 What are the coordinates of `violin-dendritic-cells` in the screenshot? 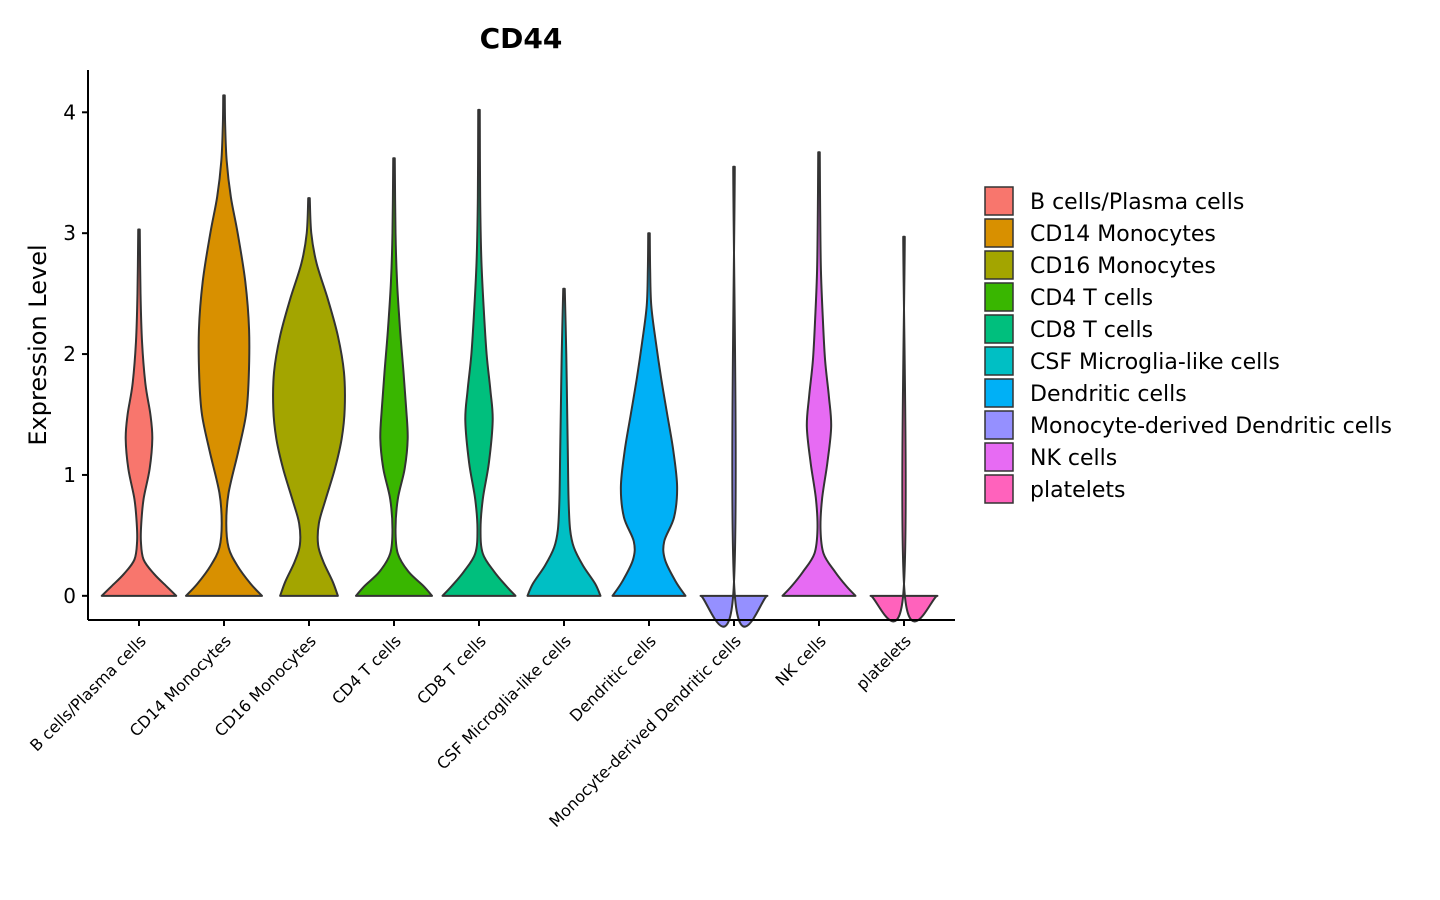 It's located at (649, 414).